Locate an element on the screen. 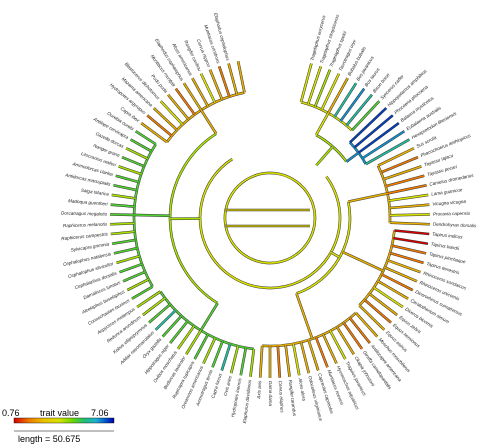 The height and width of the screenshot is (446, 480). tip-label: Sylvicapra grimmia is located at coordinates (90, 246).